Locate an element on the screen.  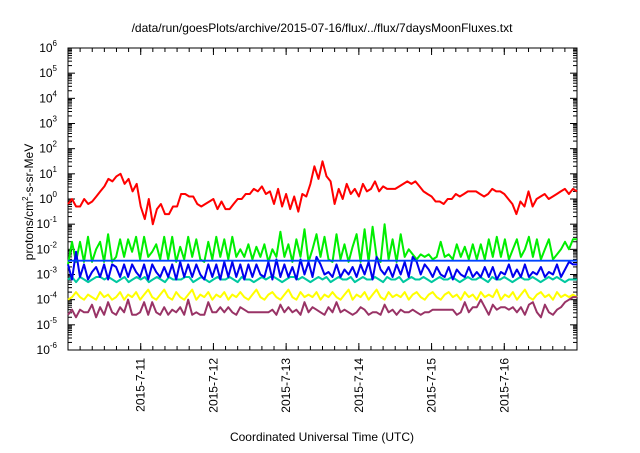
y-tick-exponent: 2 is located at coordinates (55, 144).